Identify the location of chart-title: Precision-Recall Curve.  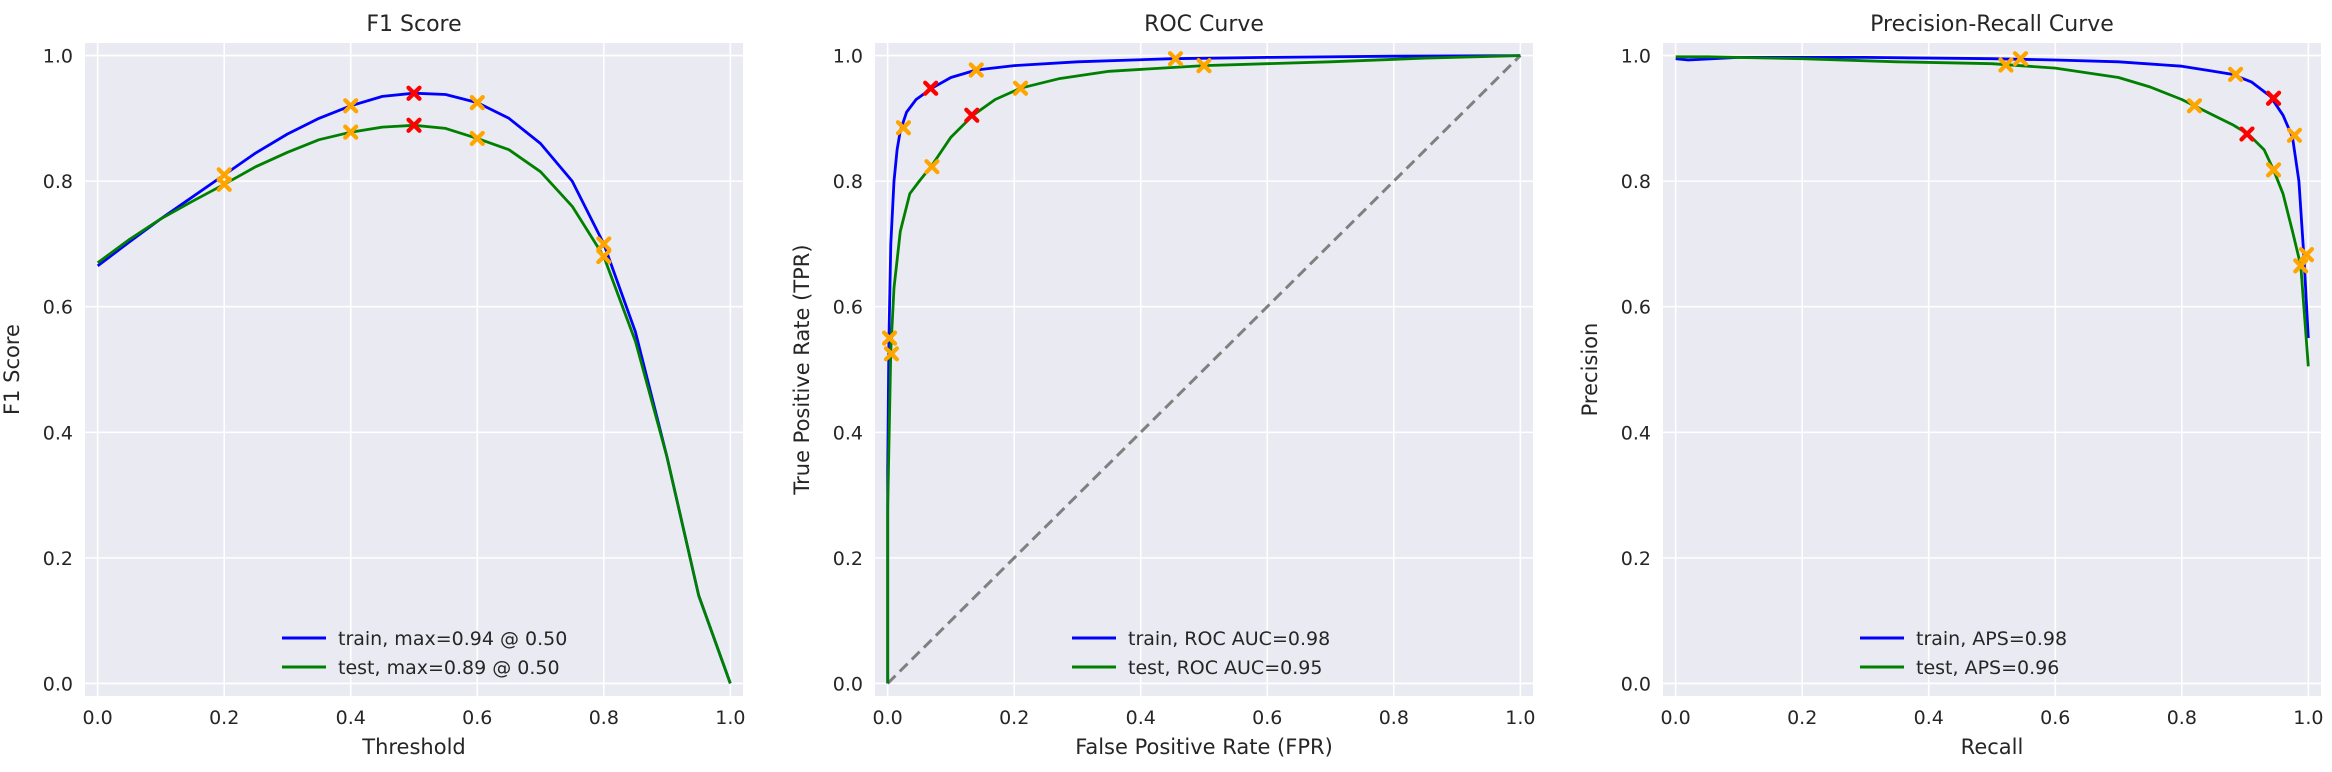
(1992, 24).